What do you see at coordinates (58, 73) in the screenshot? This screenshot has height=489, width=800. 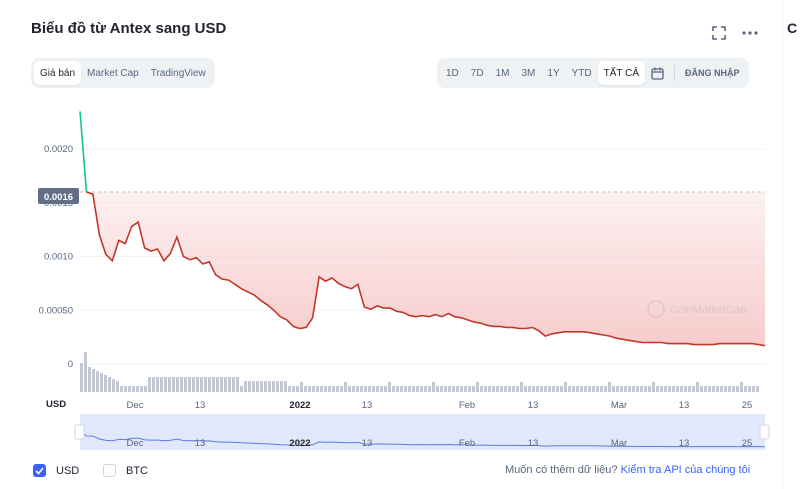 I see `tab-price: Giá bán` at bounding box center [58, 73].